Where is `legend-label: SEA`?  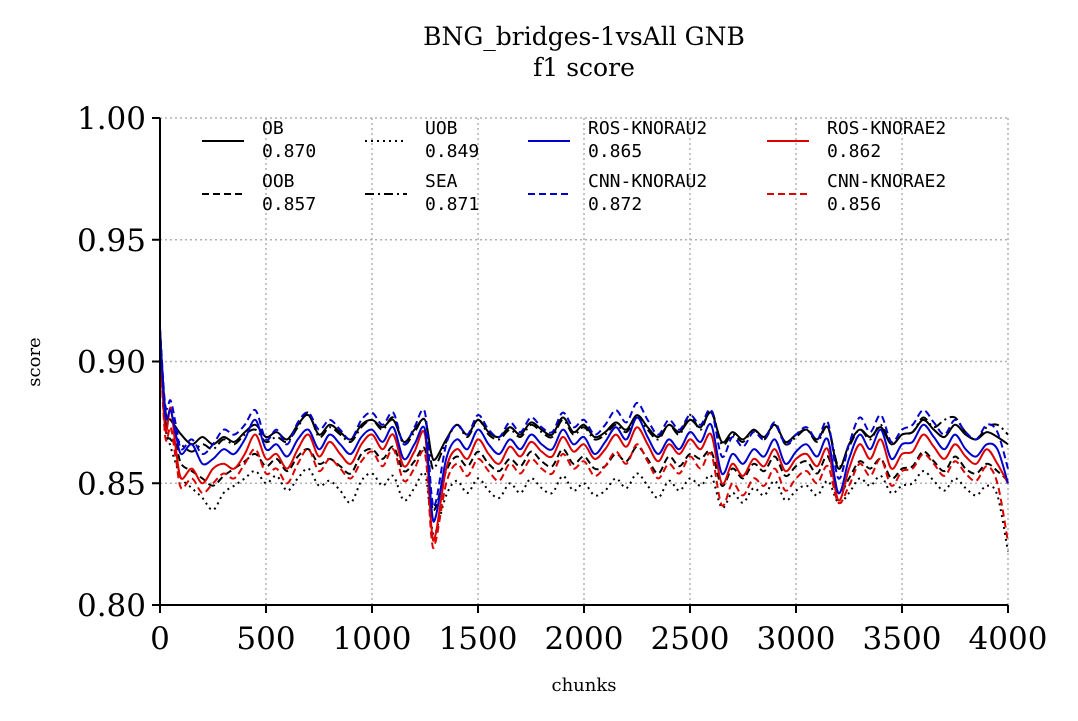
legend-label: SEA is located at coordinates (441, 181).